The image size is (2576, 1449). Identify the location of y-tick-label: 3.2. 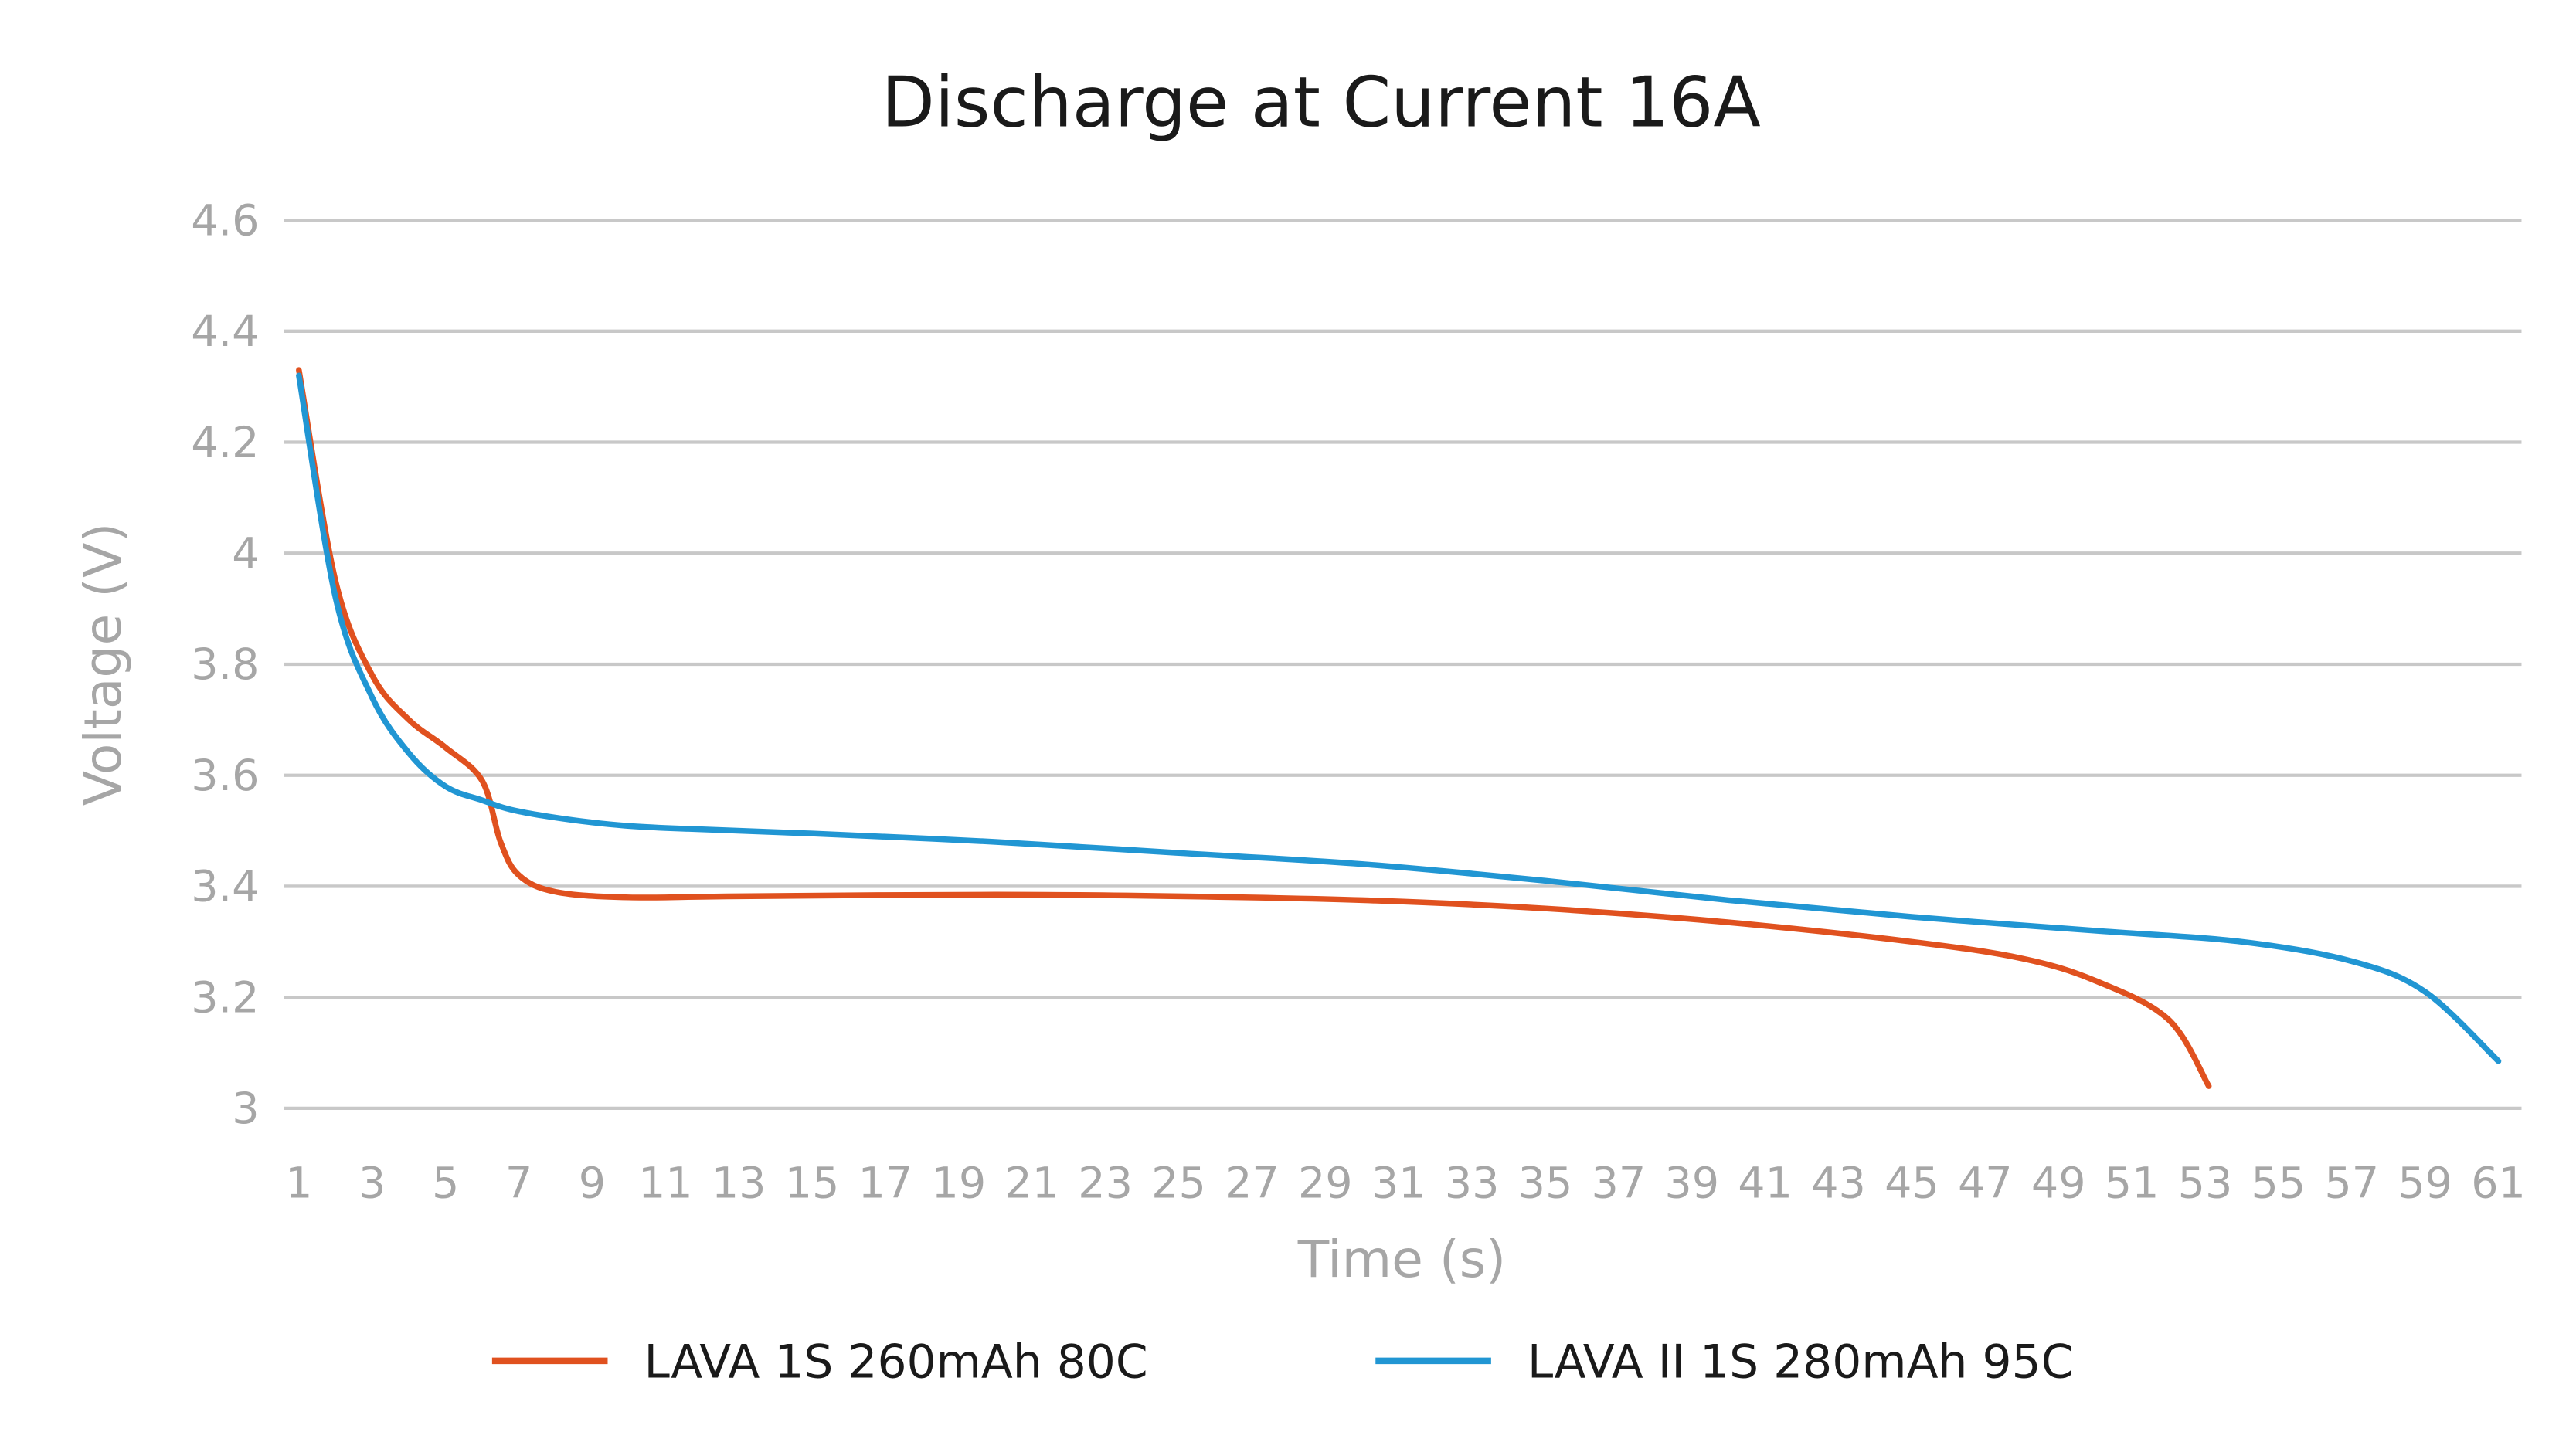
(225, 997).